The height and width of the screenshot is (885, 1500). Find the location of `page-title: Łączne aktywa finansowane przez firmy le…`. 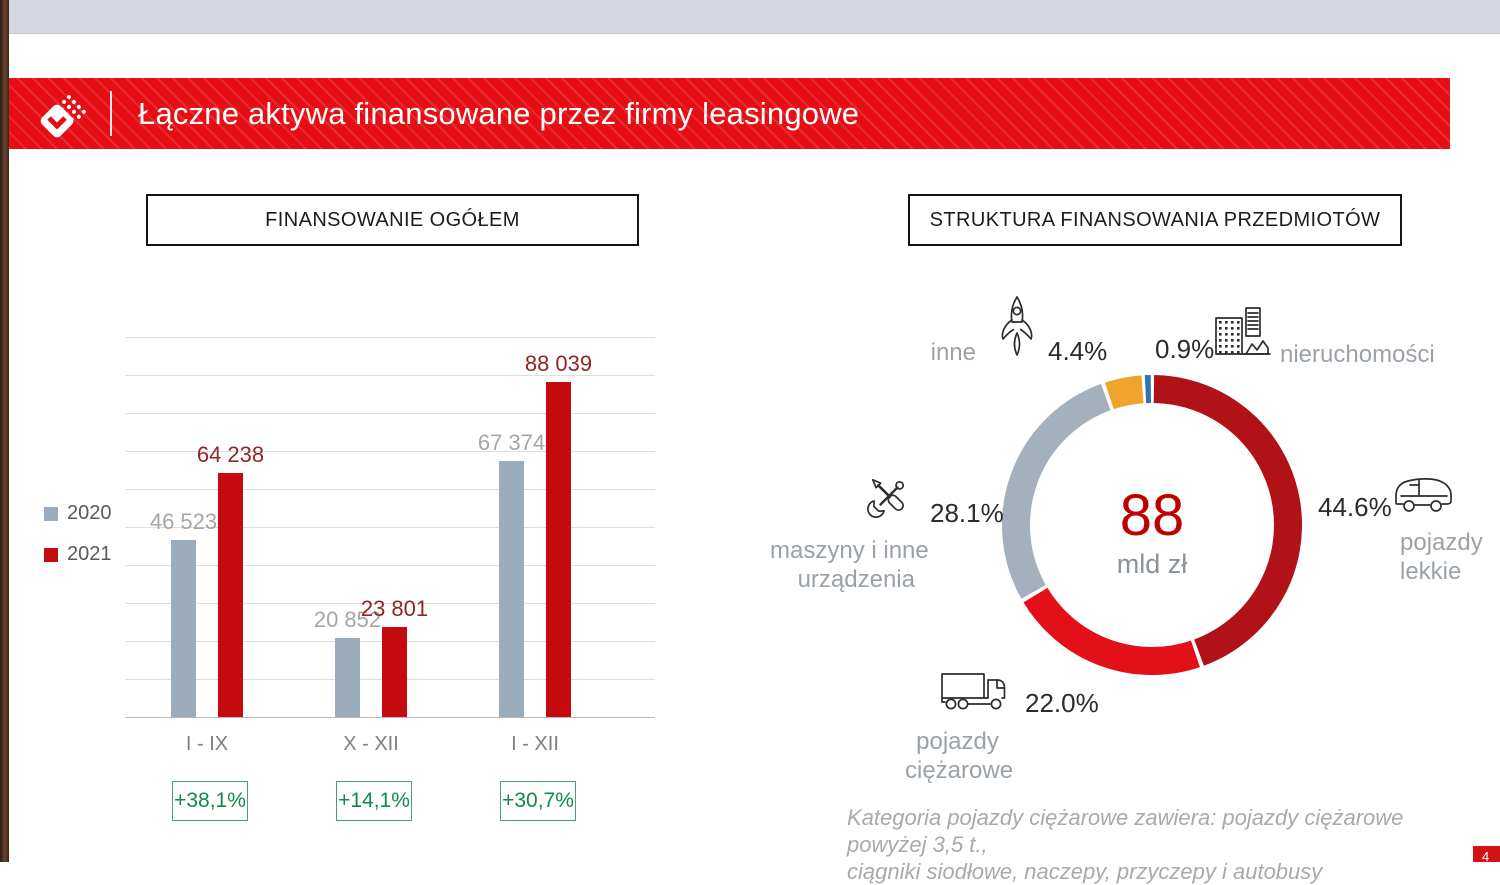

page-title: Łączne aktywa finansowane przez firmy le… is located at coordinates (498, 113).